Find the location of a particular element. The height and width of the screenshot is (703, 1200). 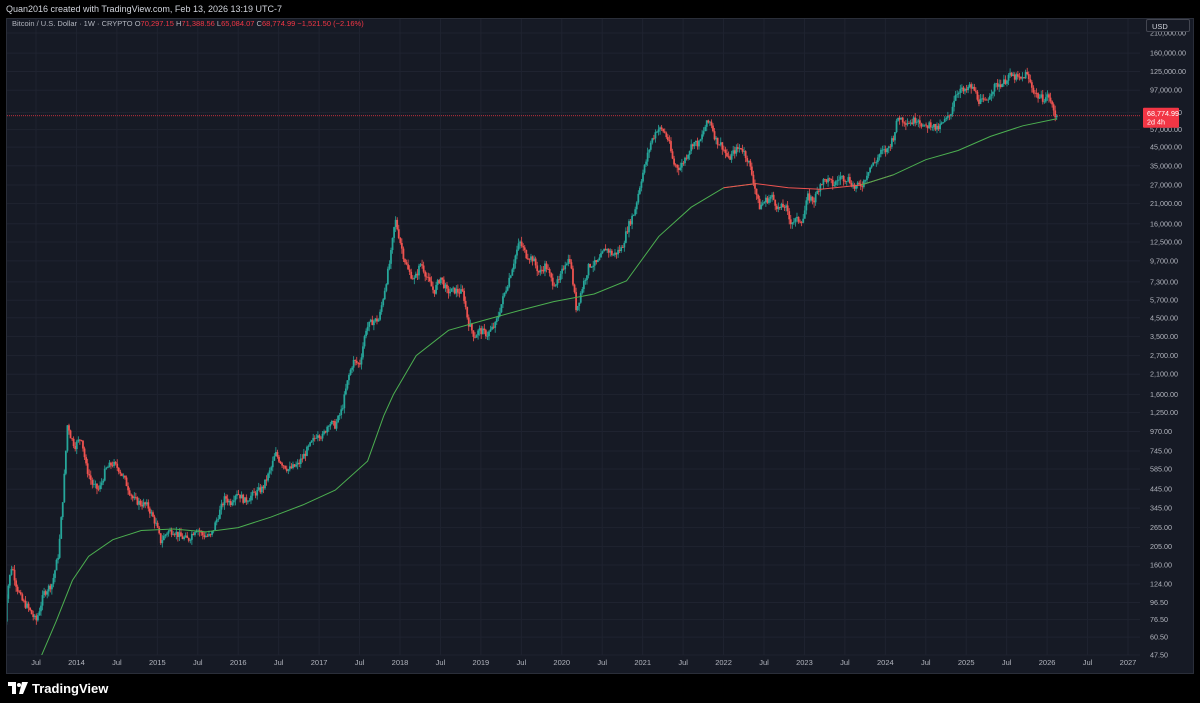

brand: TradingView is located at coordinates (58, 688).